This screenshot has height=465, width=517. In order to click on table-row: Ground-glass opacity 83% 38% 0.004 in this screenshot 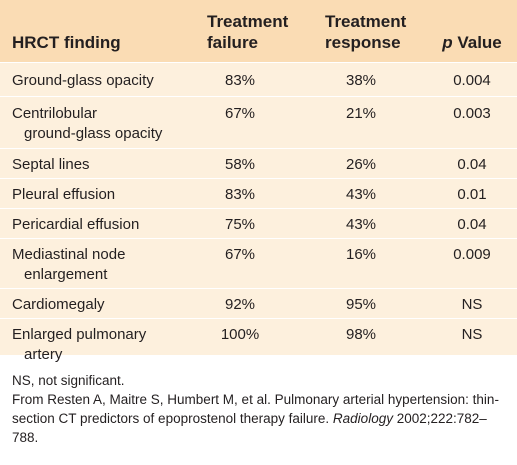, I will do `click(258, 79)`.